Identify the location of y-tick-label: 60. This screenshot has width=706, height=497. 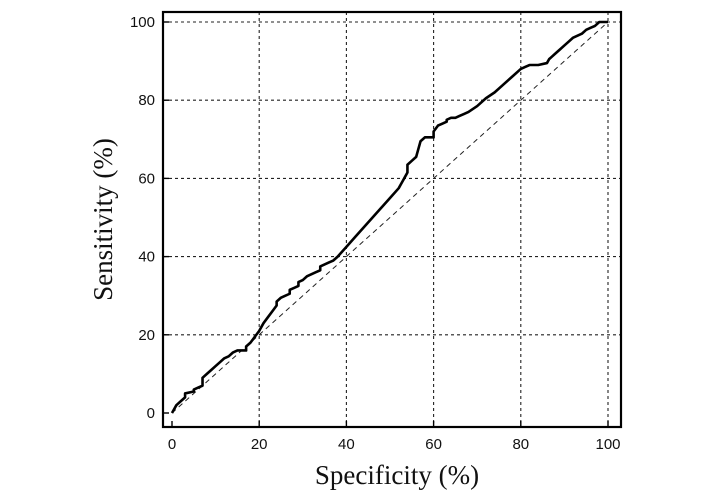
(146, 178).